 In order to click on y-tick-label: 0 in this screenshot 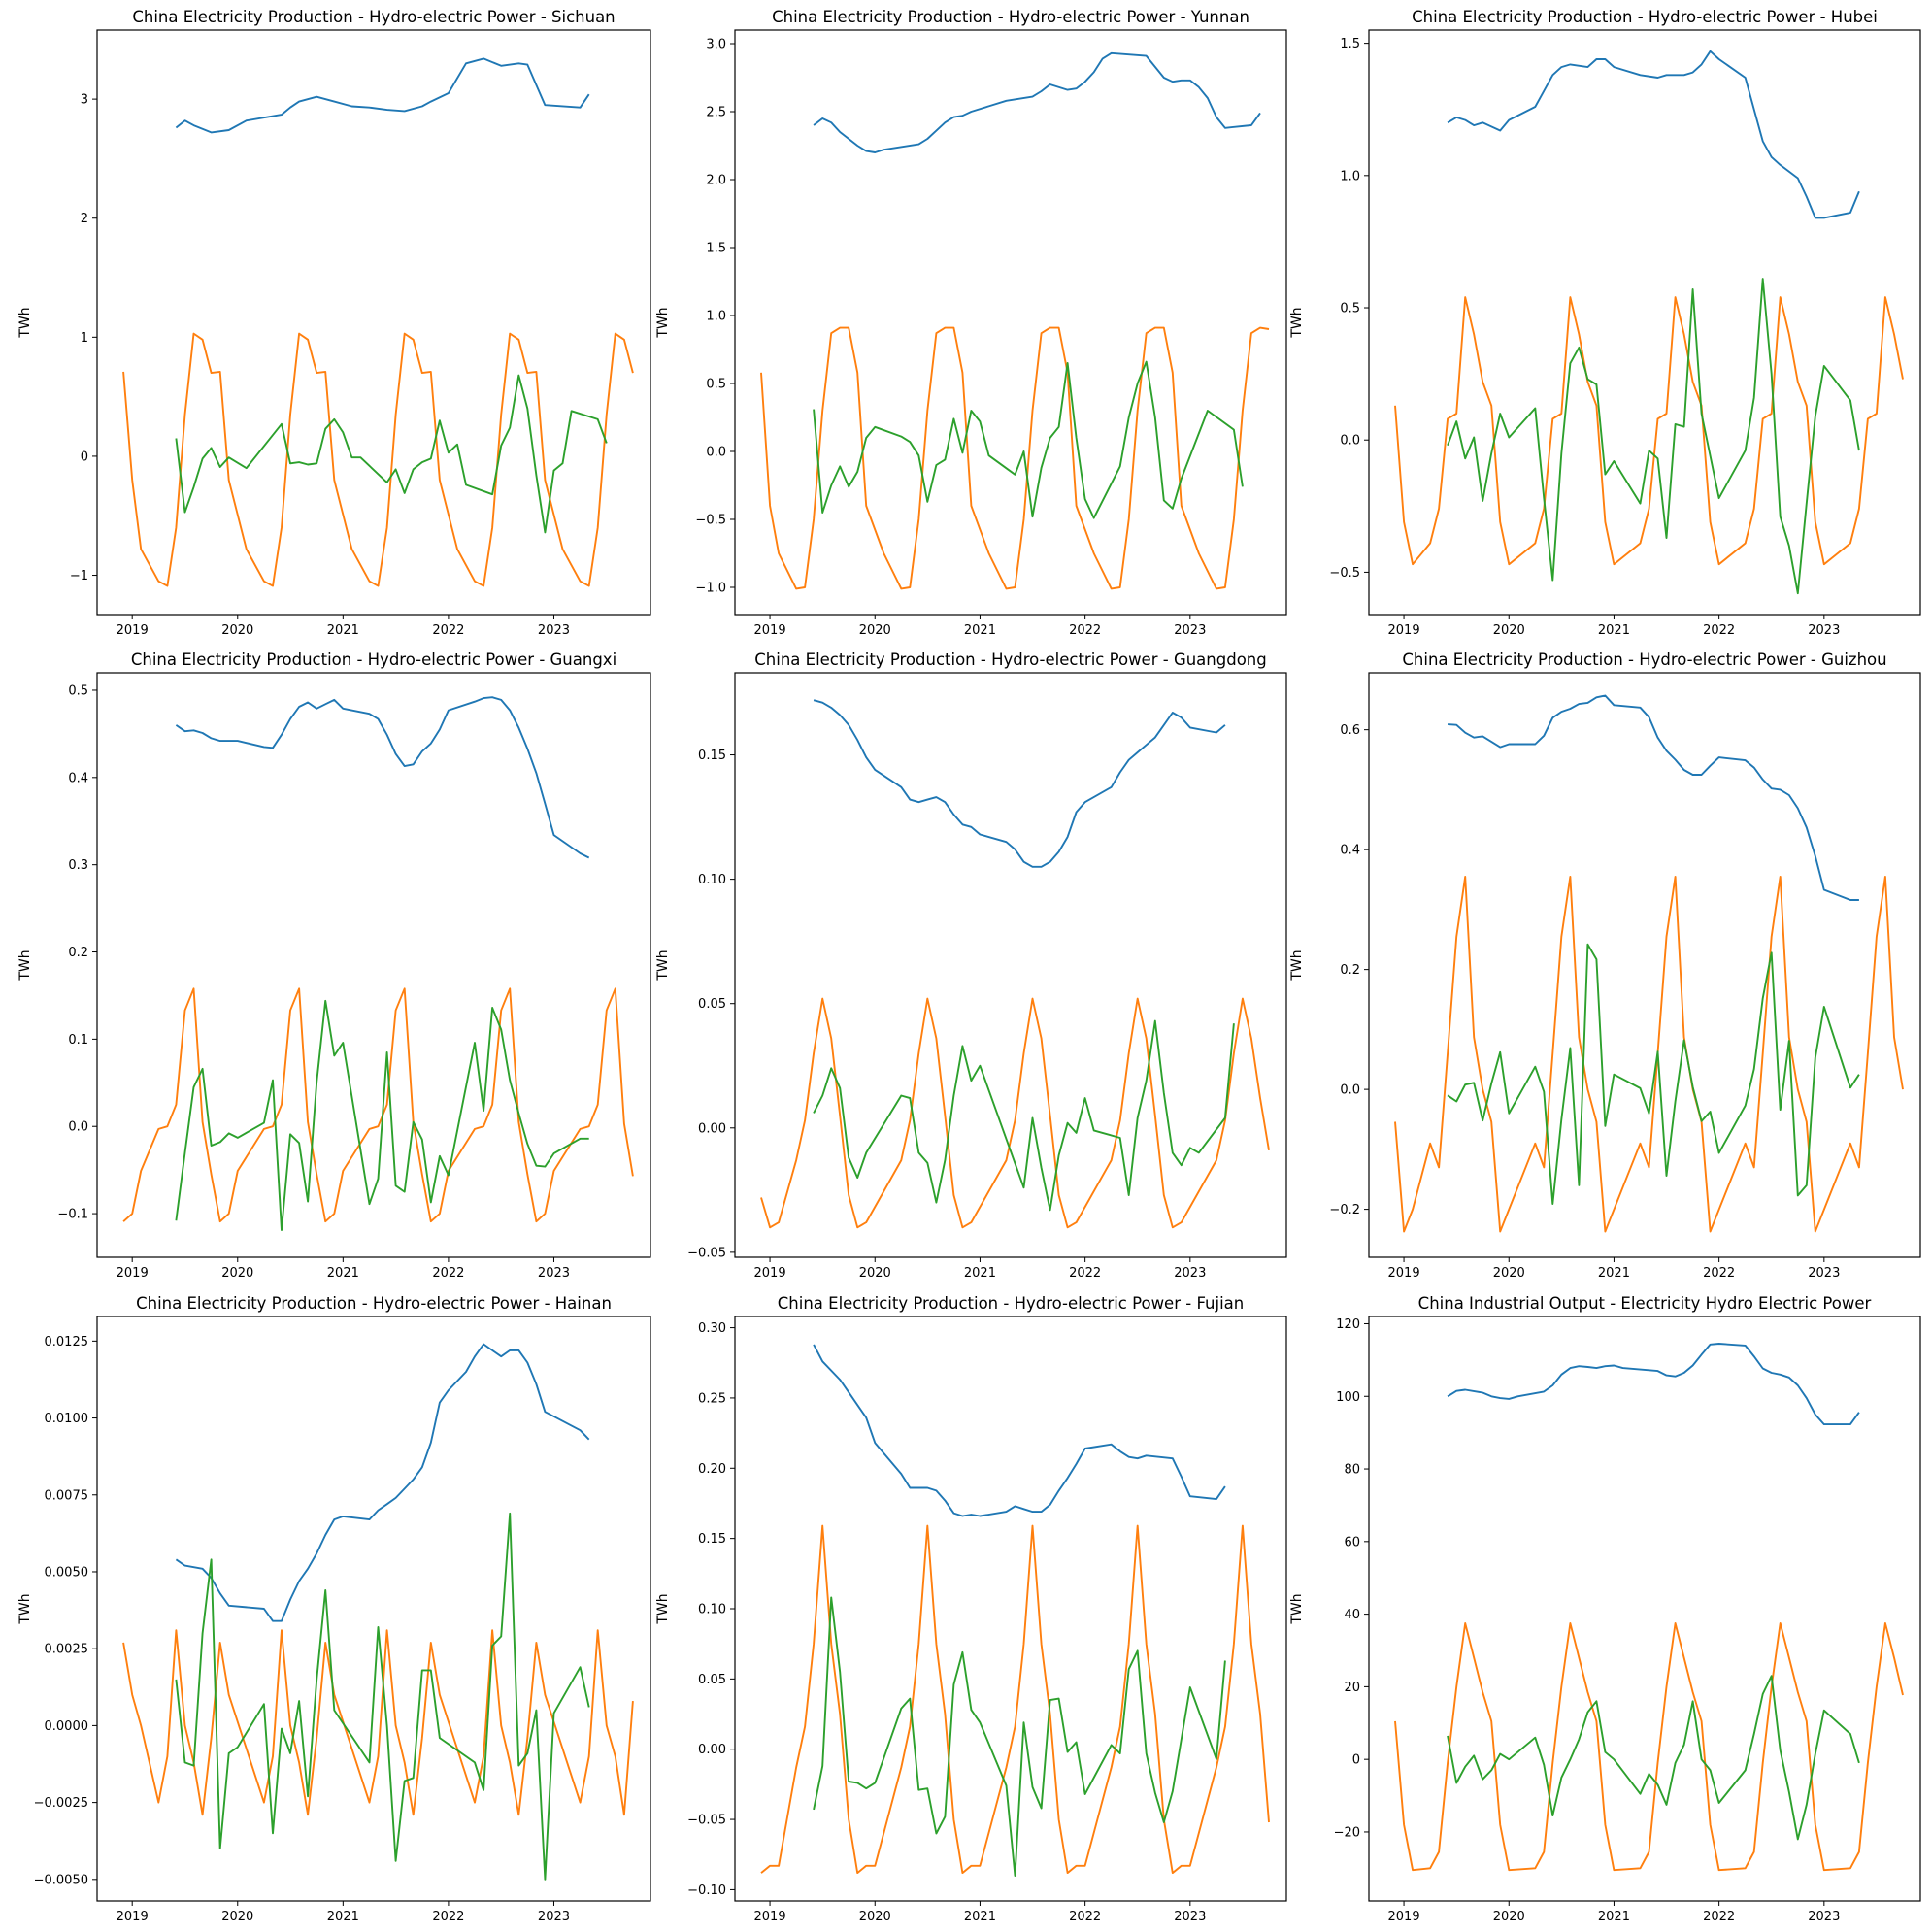, I will do `click(1356, 1761)`.